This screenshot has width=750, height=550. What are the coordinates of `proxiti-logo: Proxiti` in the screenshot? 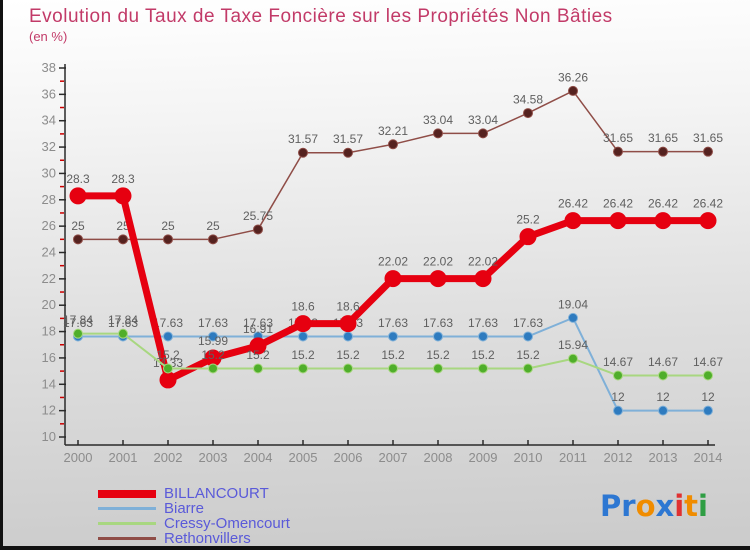 It's located at (654, 506).